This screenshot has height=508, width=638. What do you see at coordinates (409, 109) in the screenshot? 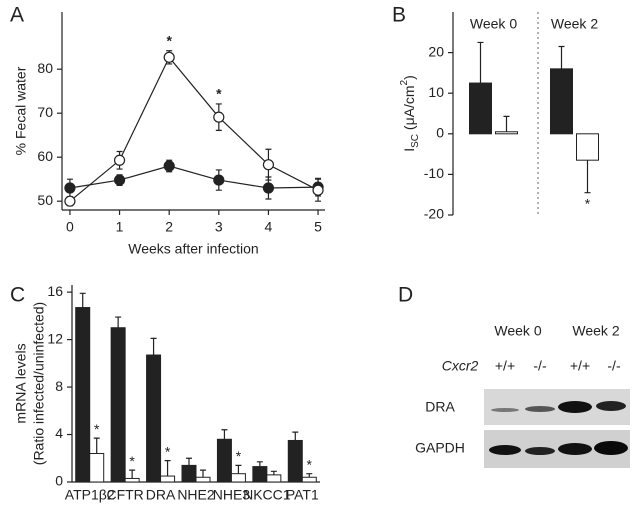
I see `y-axis-label-part: (μA/cm` at bounding box center [409, 109].